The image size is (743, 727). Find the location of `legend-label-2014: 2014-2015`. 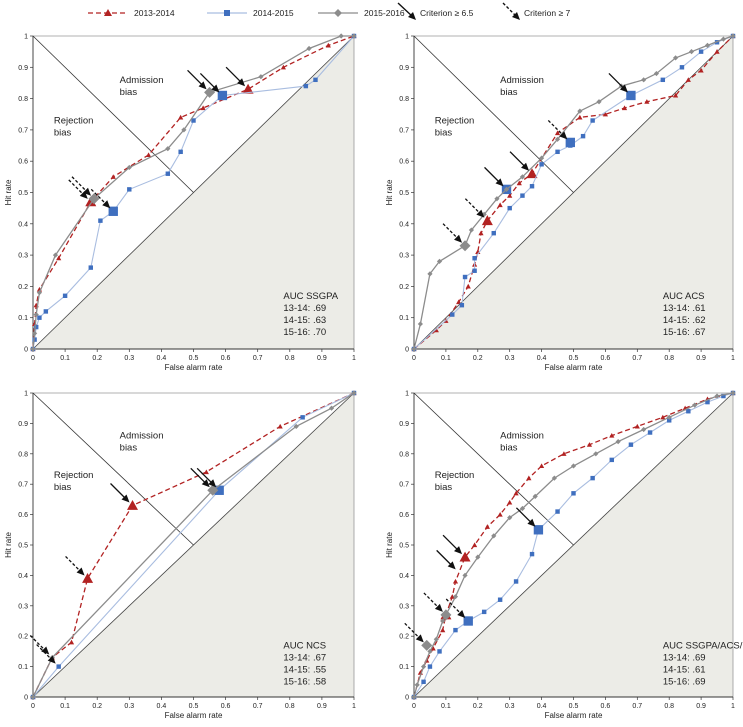

legend-label-2014: 2014-2015 is located at coordinates (273, 13).